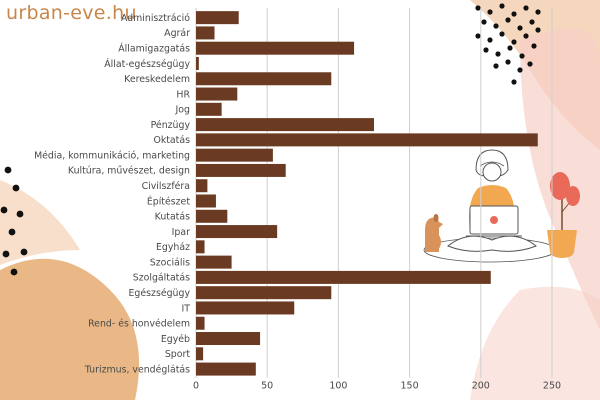 The image size is (600, 400). What do you see at coordinates (410, 386) in the screenshot?
I see `x-tick-label: 150` at bounding box center [410, 386].